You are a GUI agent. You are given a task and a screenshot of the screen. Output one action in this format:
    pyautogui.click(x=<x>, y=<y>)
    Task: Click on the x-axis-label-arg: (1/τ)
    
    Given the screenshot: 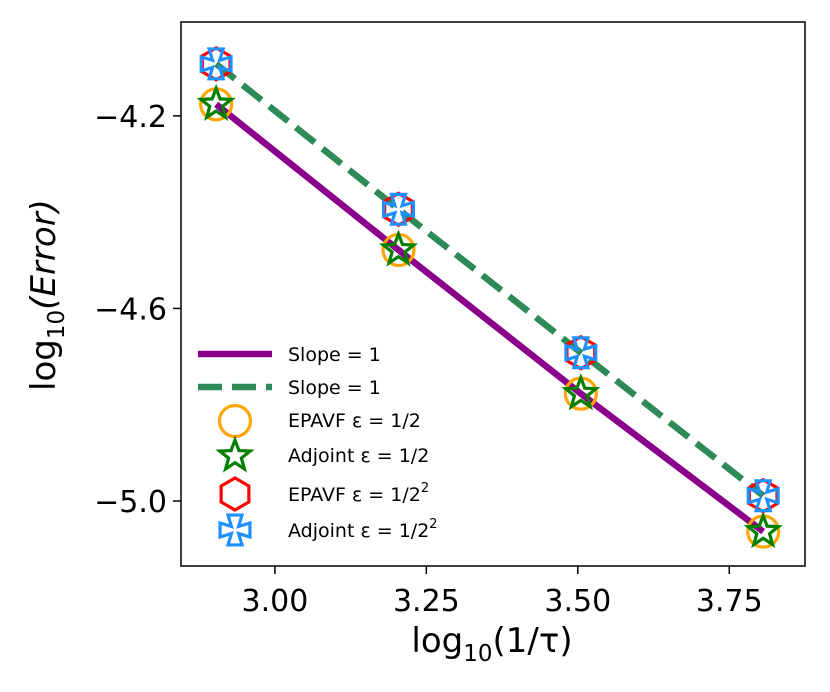 What is the action you would take?
    pyautogui.click(x=533, y=641)
    